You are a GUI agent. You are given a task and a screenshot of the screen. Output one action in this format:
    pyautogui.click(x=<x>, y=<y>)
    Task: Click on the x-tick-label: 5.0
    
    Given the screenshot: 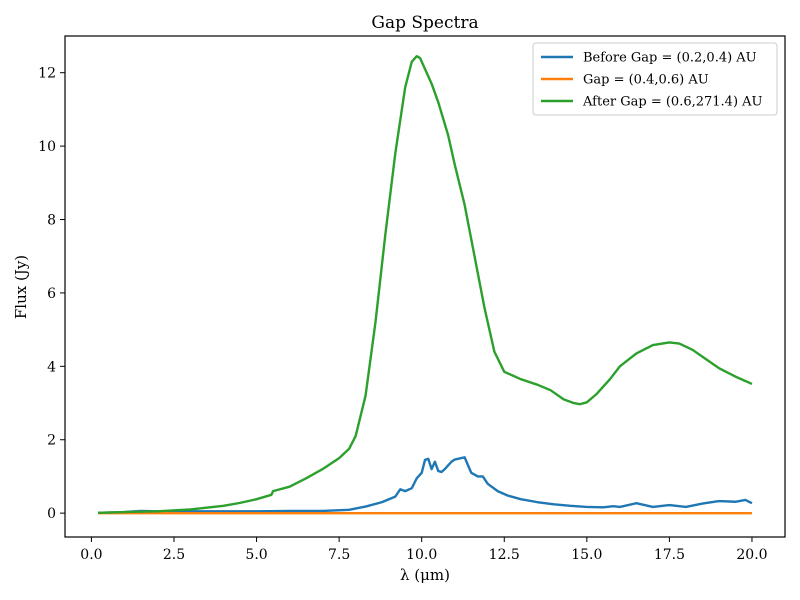 What is the action you would take?
    pyautogui.click(x=256, y=555)
    